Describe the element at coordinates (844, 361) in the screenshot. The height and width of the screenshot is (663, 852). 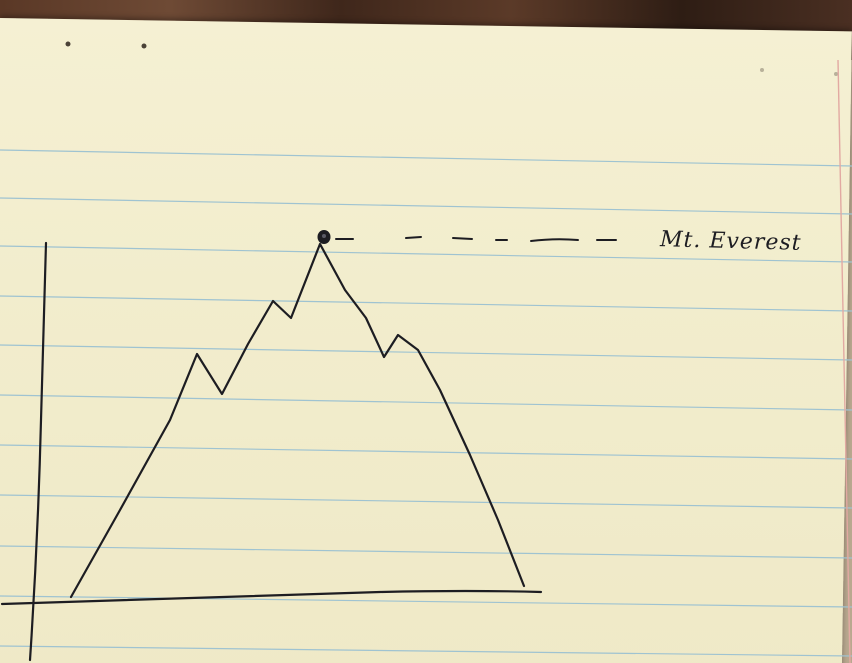
I see `margin-line` at that location.